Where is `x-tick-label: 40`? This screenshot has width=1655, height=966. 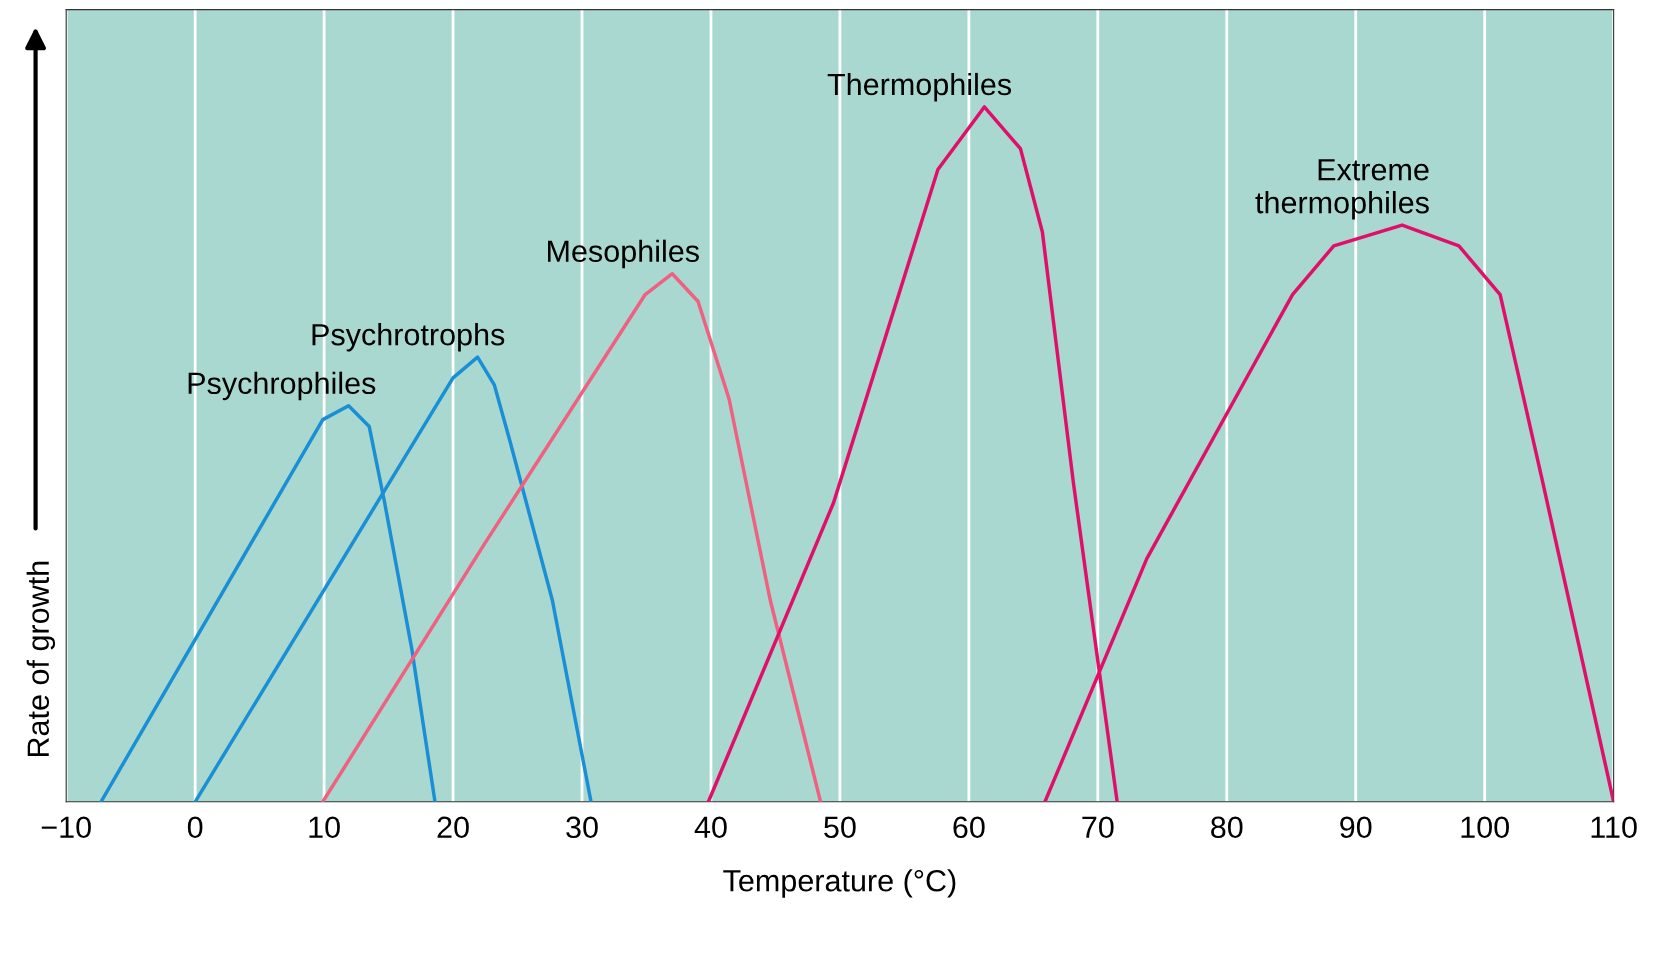 x-tick-label: 40 is located at coordinates (710, 827).